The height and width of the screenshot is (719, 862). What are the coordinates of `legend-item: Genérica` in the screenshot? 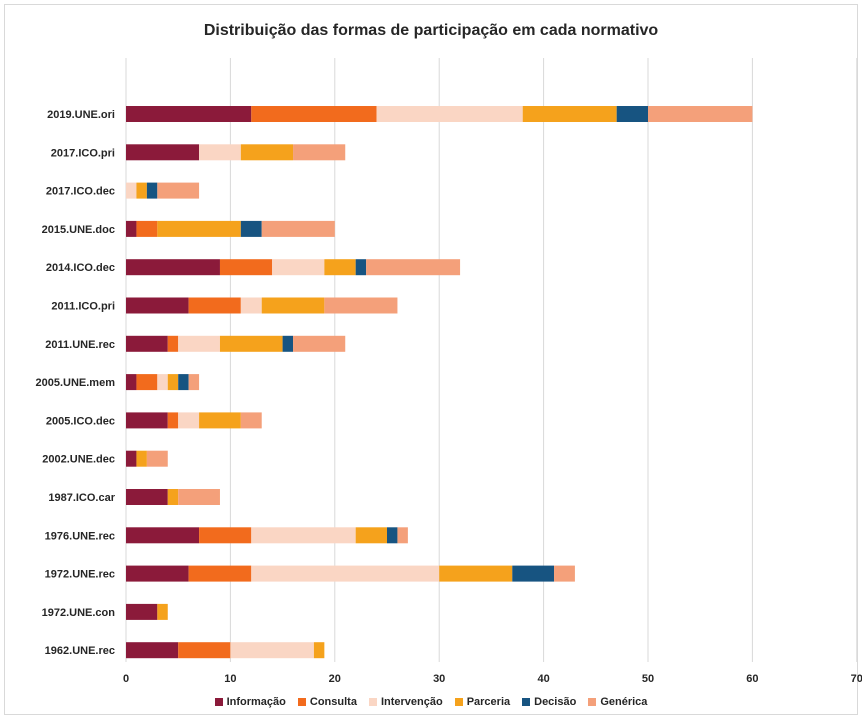 It's located at (617, 702).